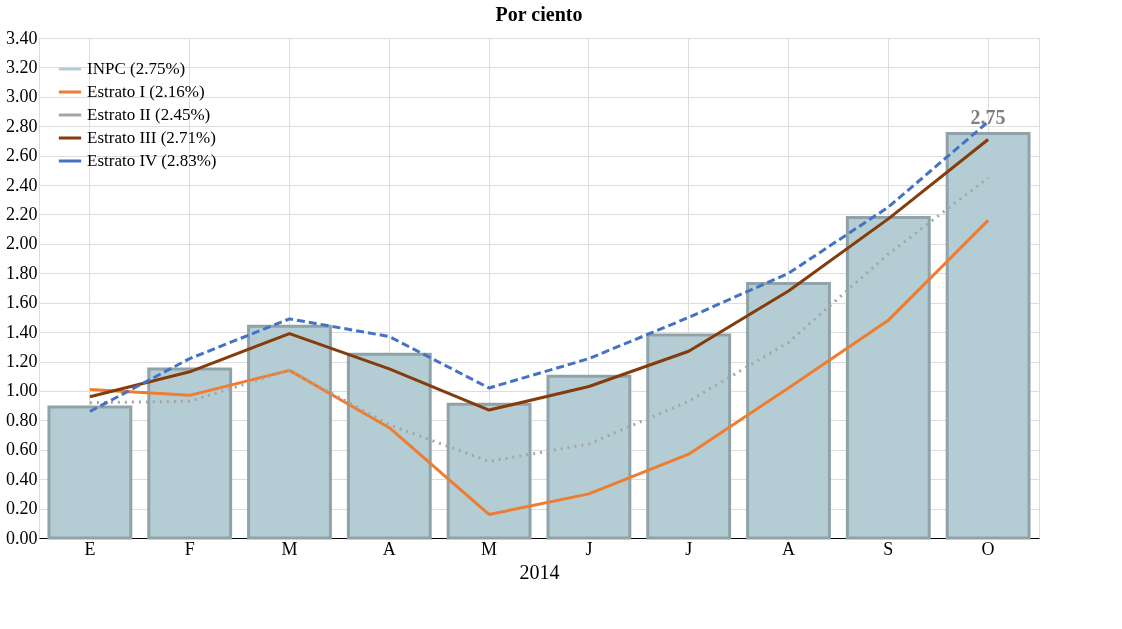 The width and height of the screenshot is (1122, 629). Describe the element at coordinates (539, 14) in the screenshot. I see `chart-title: Por ciento` at that location.